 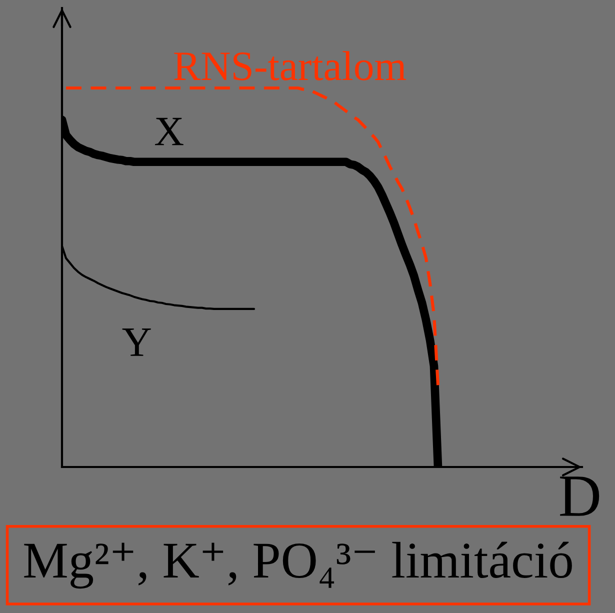 I want to click on x-axis-title: D, so click(x=580, y=496).